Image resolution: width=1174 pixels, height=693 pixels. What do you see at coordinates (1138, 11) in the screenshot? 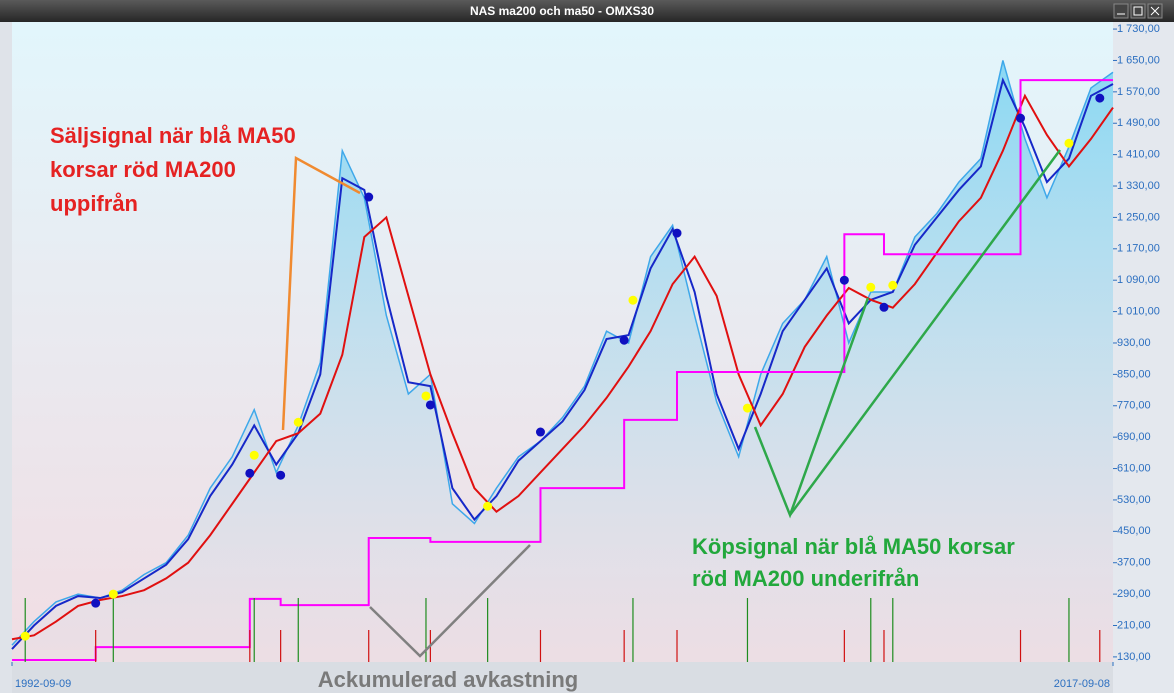
I see `window-buttons` at bounding box center [1138, 11].